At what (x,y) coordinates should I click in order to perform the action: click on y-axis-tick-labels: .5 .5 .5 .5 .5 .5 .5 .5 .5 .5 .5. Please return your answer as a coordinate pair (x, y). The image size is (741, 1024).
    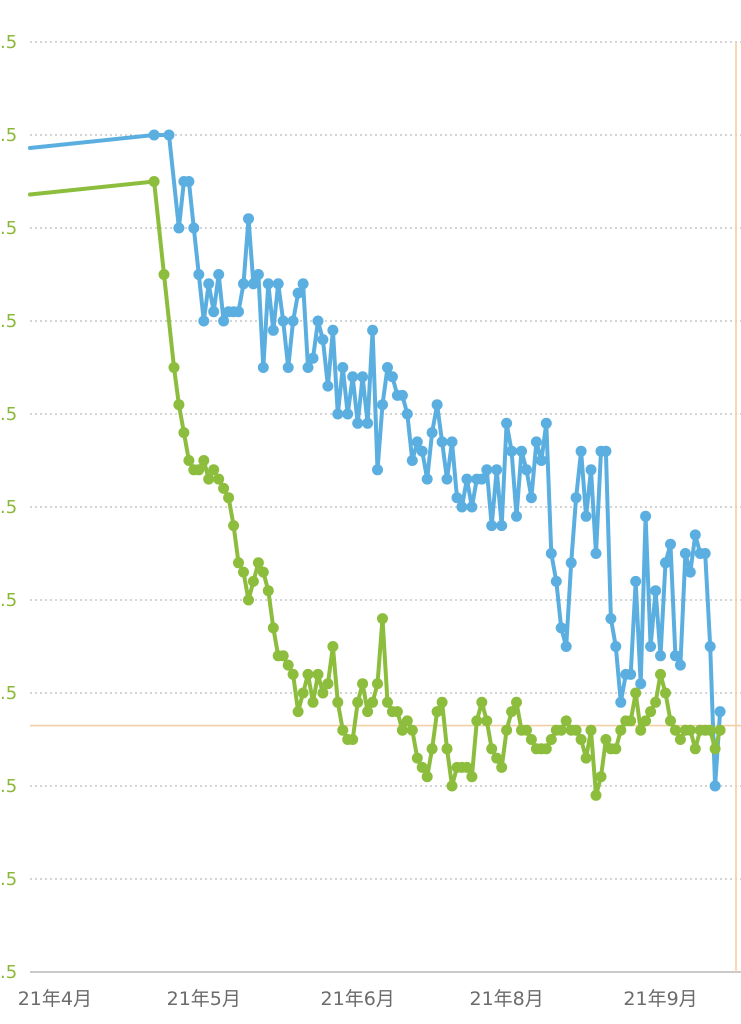
    Looking at the image, I should click on (8, 507).